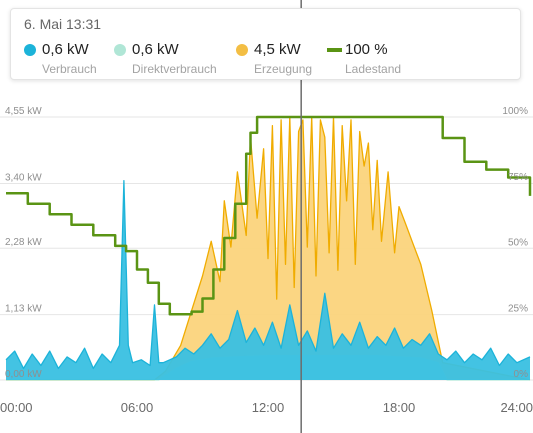  I want to click on verbrauch-label: Verbrauch, so click(69, 69).